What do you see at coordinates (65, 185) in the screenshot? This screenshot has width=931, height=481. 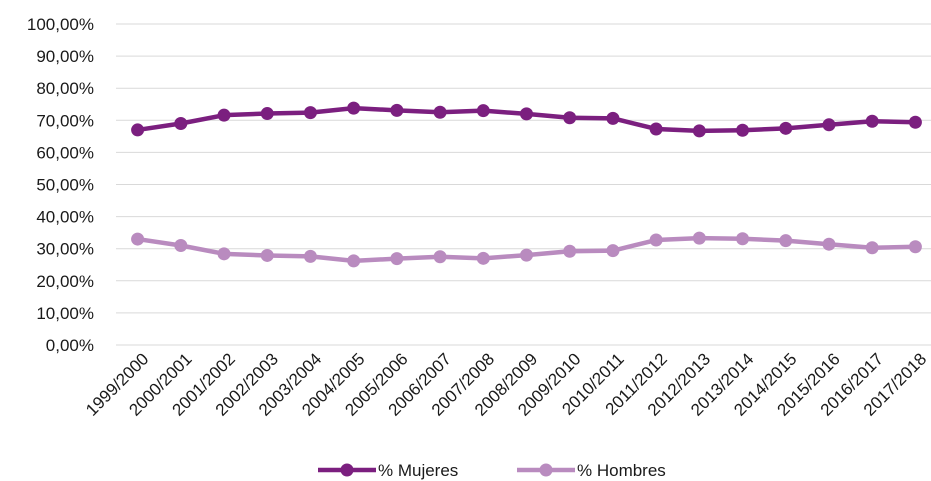 I see `y-tick-label: 50,00%` at bounding box center [65, 185].